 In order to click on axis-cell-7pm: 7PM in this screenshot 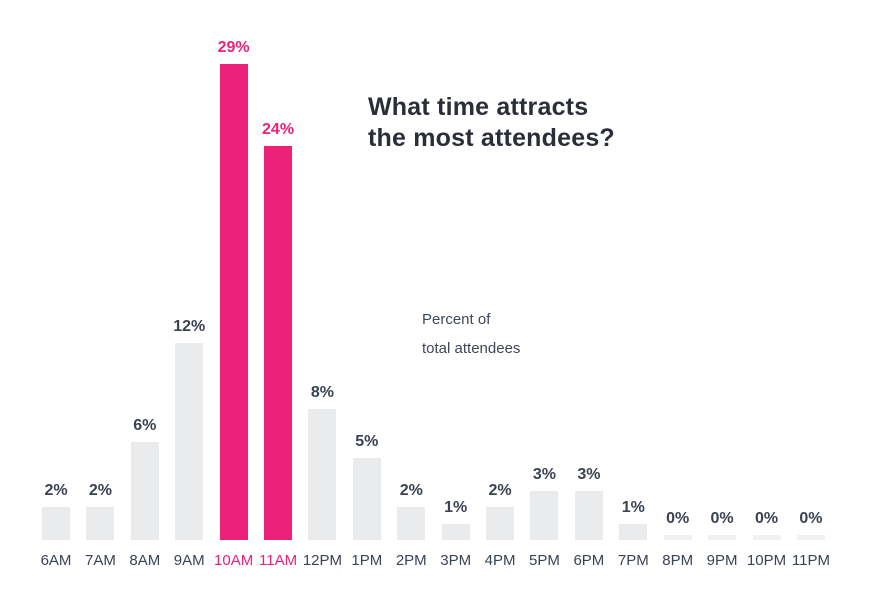, I will do `click(633, 561)`.